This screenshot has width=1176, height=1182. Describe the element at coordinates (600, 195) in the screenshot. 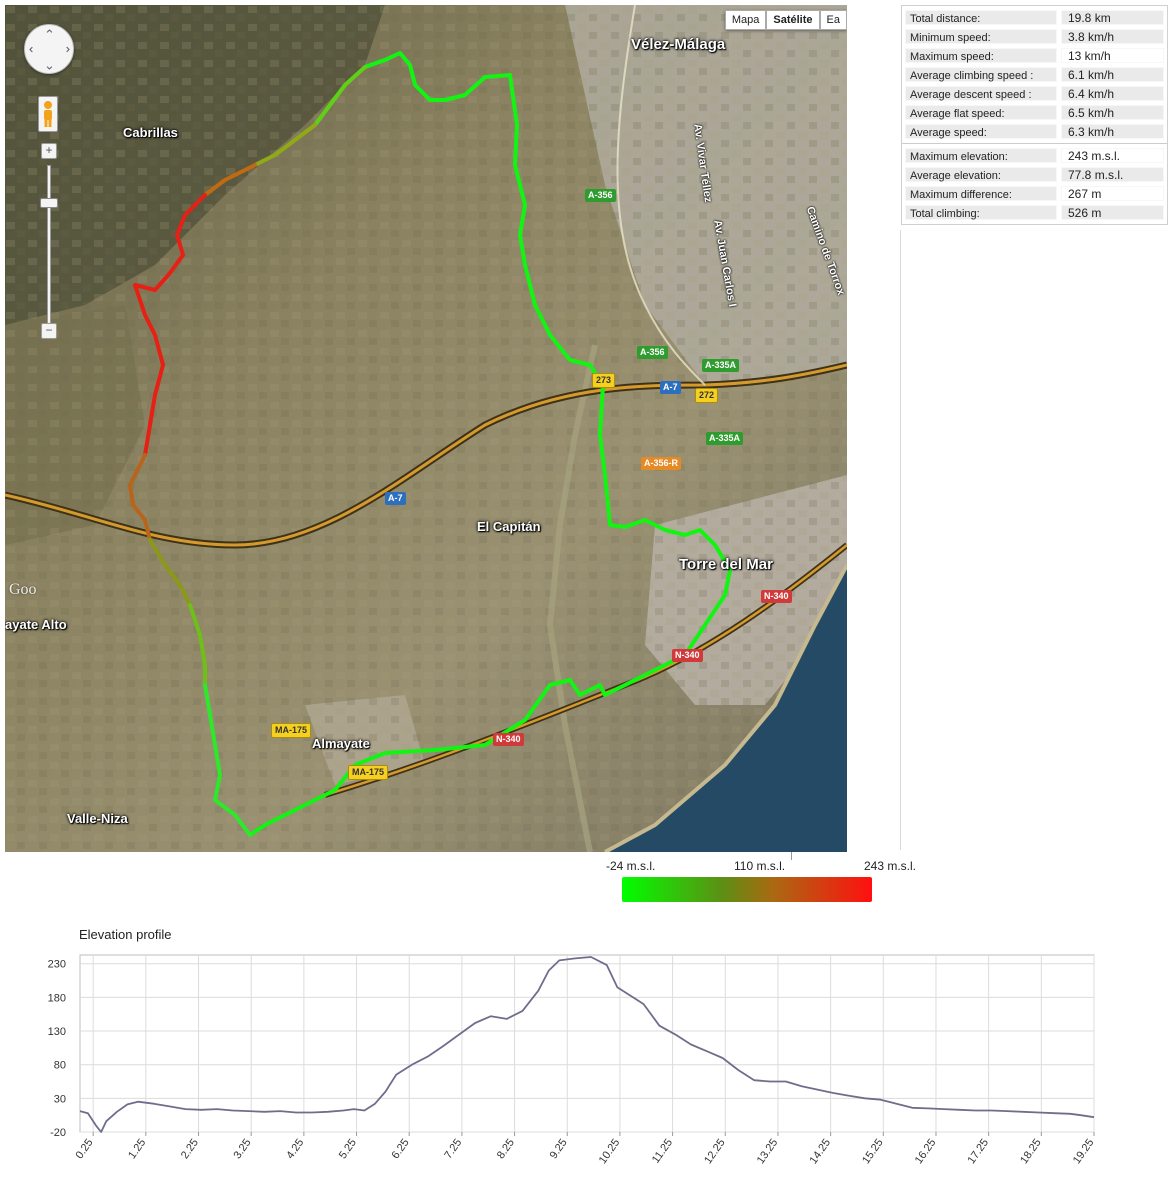

I see `road-badge: A-356` at that location.